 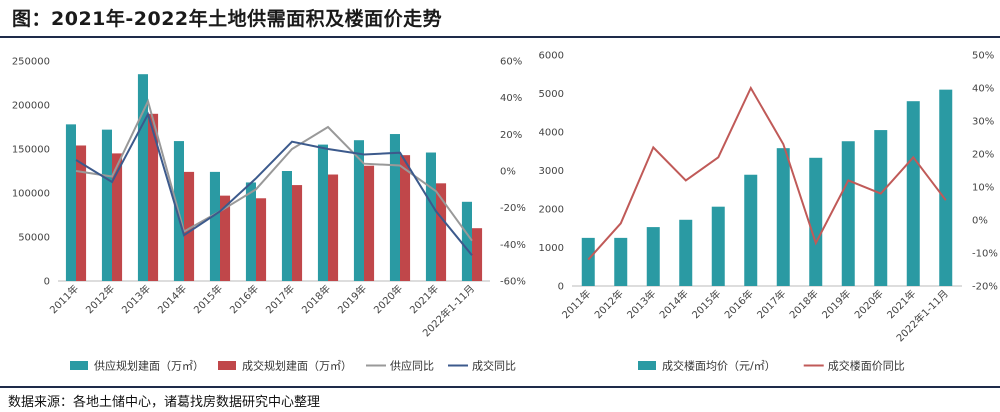 What do you see at coordinates (513, 208) in the screenshot?
I see `c1-right-tick-label: -20%` at bounding box center [513, 208].